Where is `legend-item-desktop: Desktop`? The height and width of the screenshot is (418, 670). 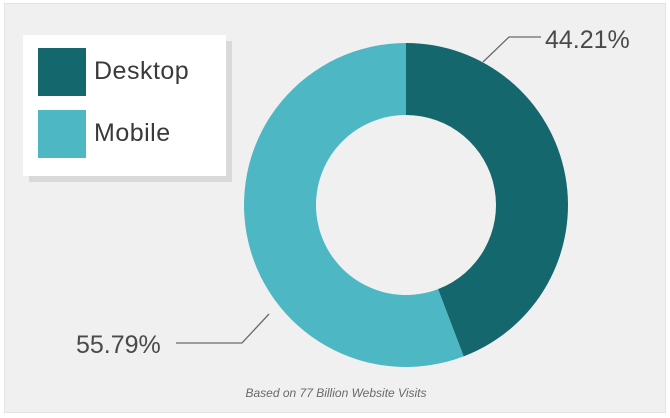
legend-item-desktop: Desktop is located at coordinates (128, 72).